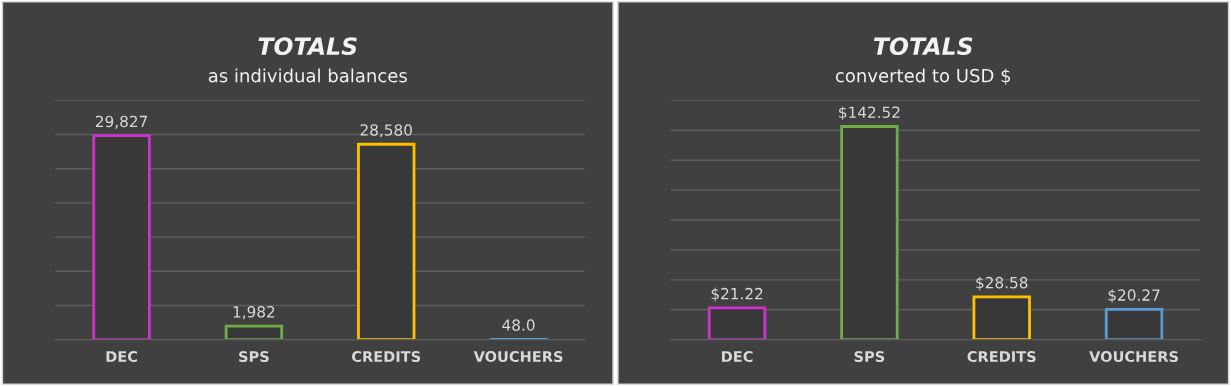  What do you see at coordinates (518, 325) in the screenshot?
I see `data-label: 48.0` at bounding box center [518, 325].